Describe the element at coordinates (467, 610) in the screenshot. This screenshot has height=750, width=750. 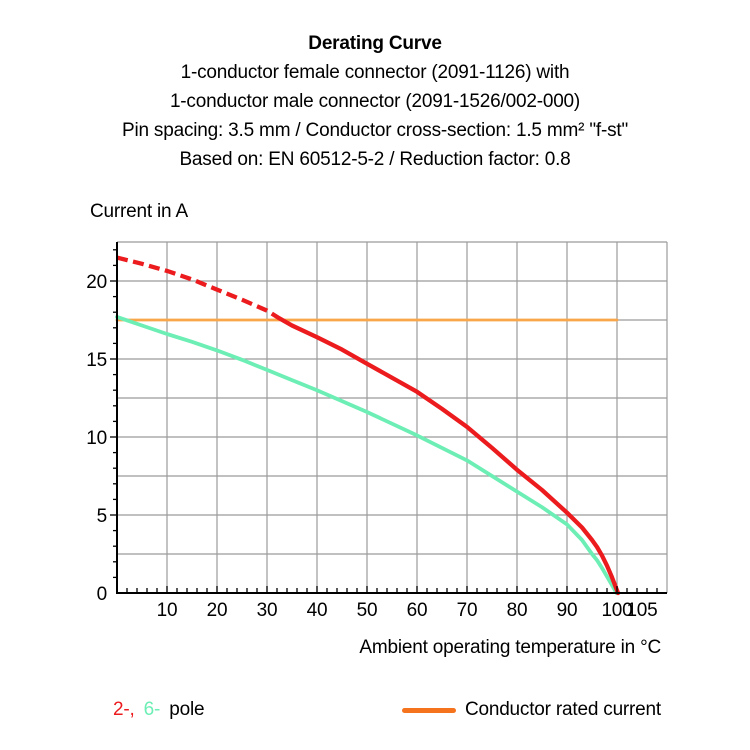
I see `svg-text: 70` at that location.